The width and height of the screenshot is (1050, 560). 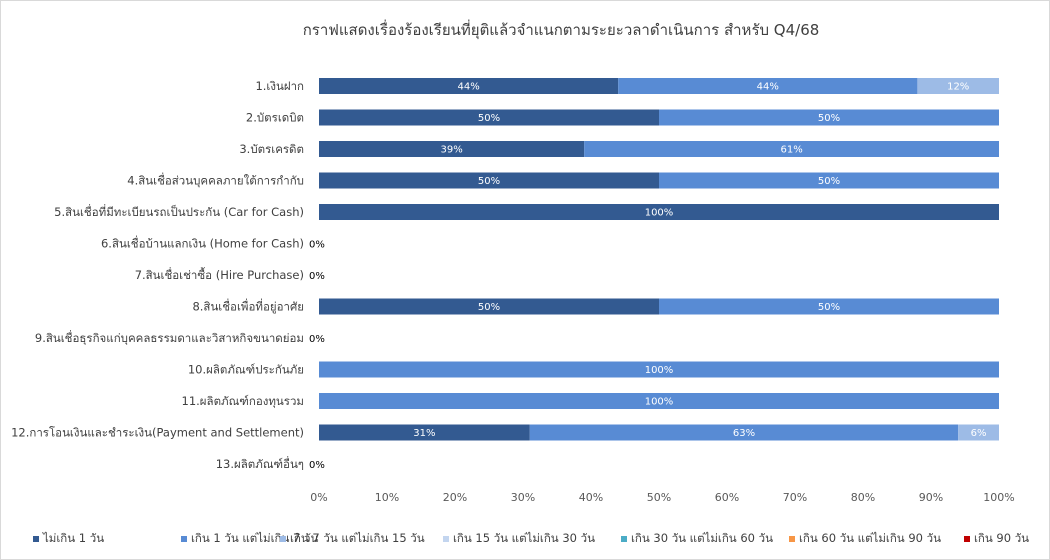 What do you see at coordinates (254, 538) in the screenshot?
I see `legend-label: เกิน 1 วัน แต่ไม่เกิน 7 วัน` at bounding box center [254, 538].